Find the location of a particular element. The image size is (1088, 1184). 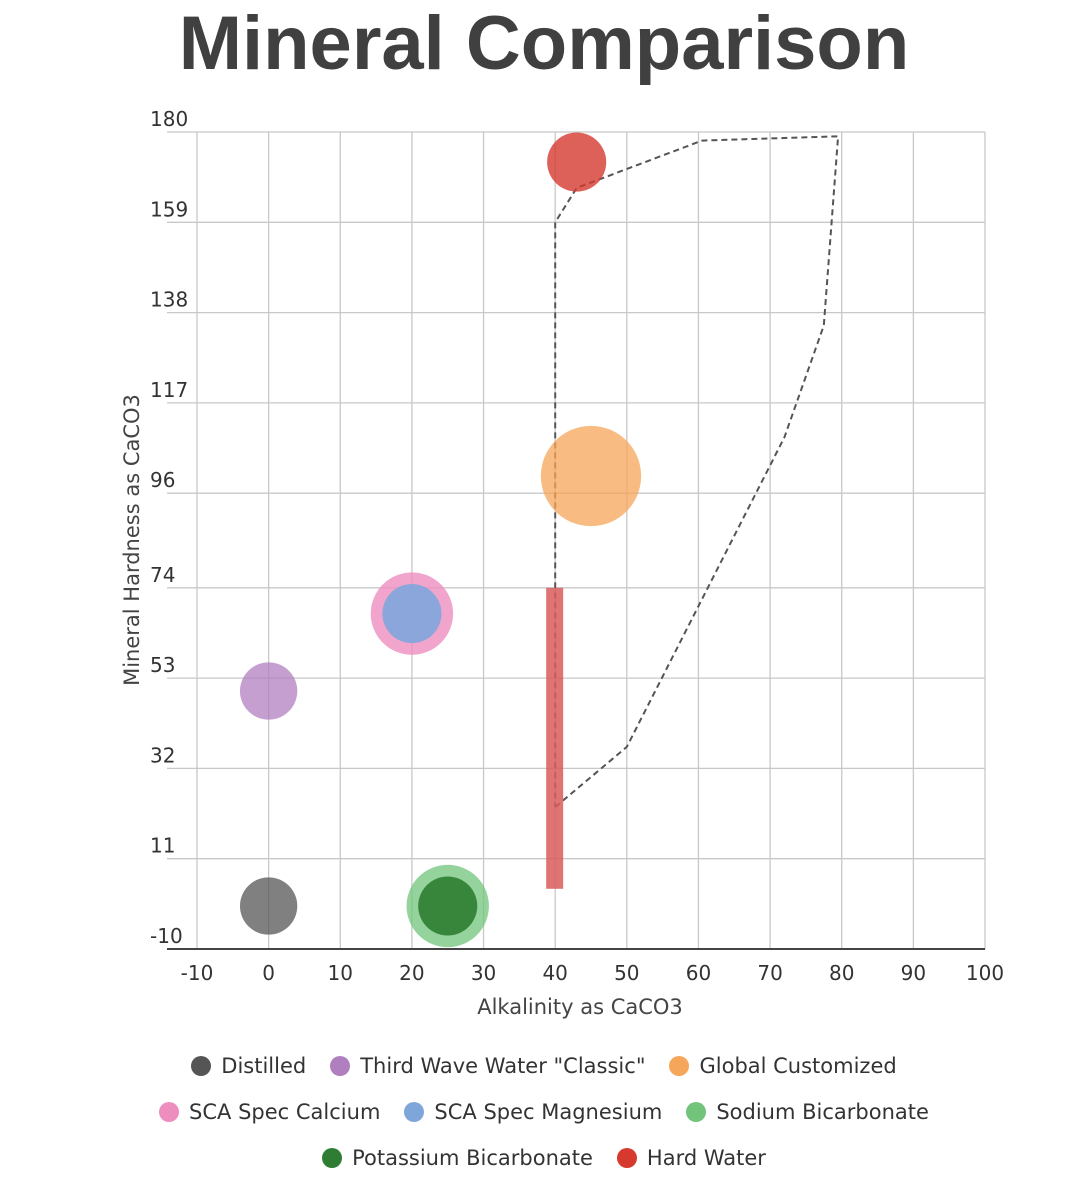

range-bar is located at coordinates (555, 738).